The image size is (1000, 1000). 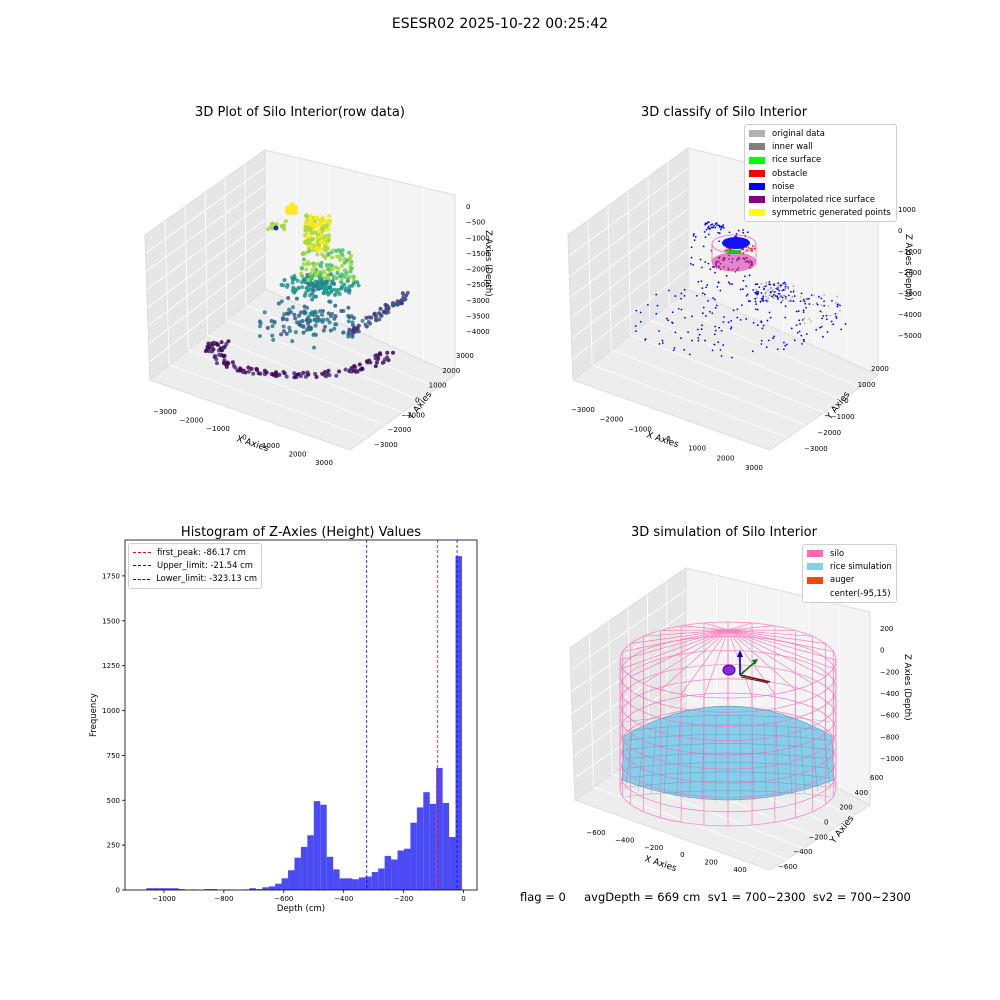 What do you see at coordinates (798, 133) in the screenshot?
I see `legend-label: original data` at bounding box center [798, 133].